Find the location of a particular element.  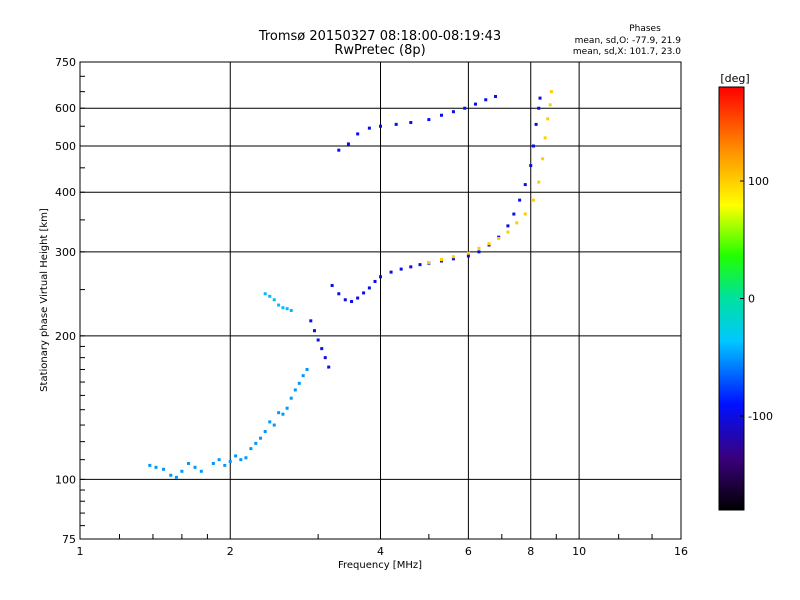

x-tick-label: 8 is located at coordinates (530, 551).